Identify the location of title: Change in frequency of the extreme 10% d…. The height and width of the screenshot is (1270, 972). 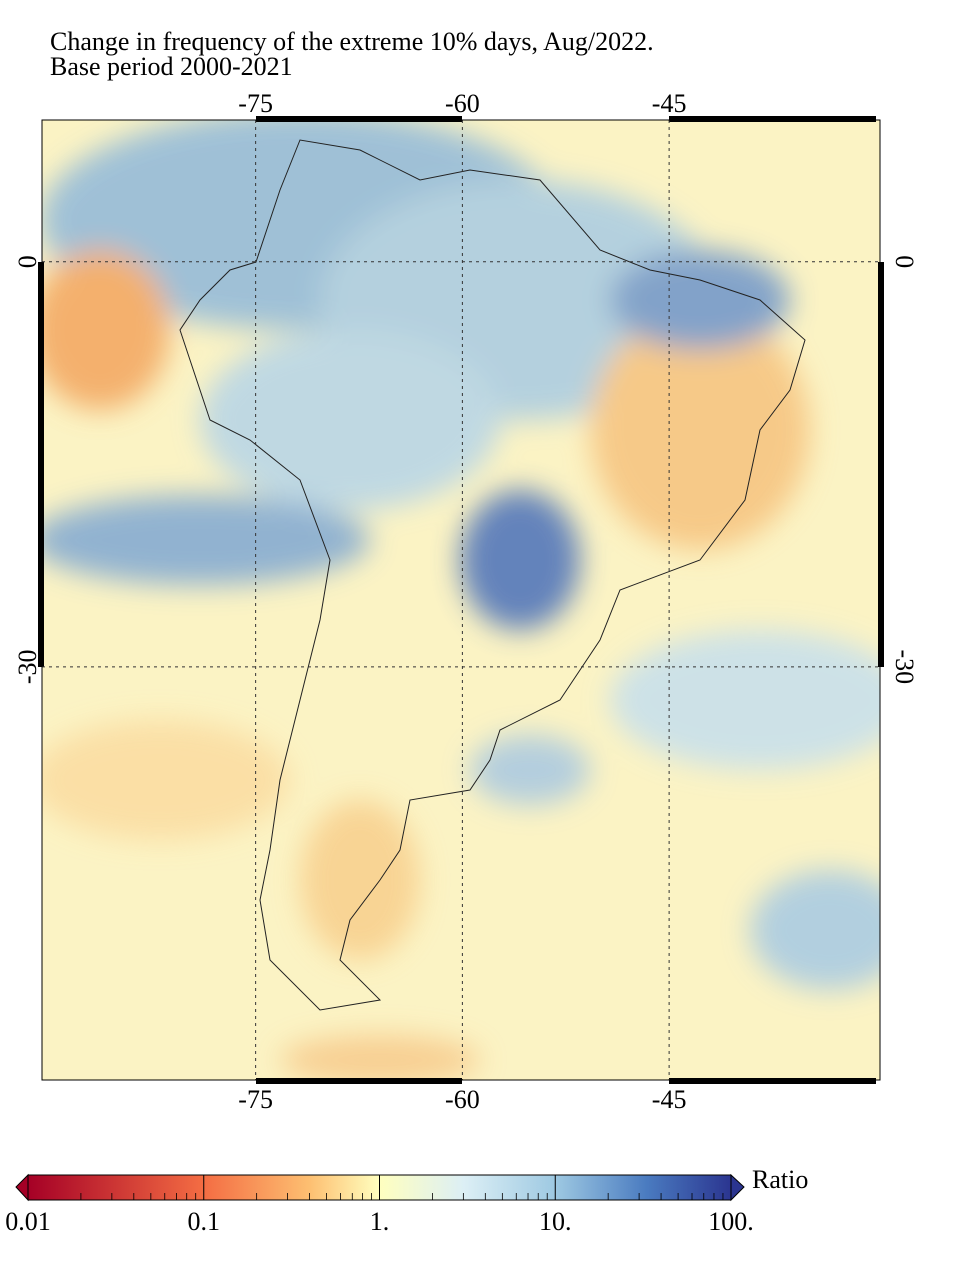
(352, 41).